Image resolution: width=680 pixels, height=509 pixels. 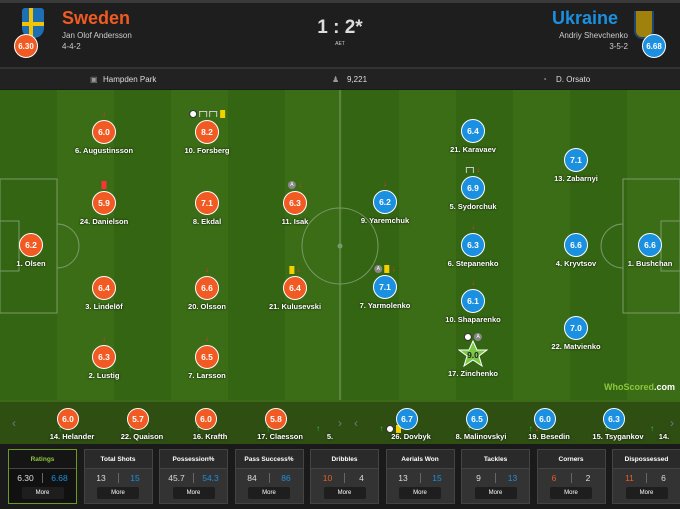 I want to click on player-name: 1. Olsen, so click(x=31, y=263).